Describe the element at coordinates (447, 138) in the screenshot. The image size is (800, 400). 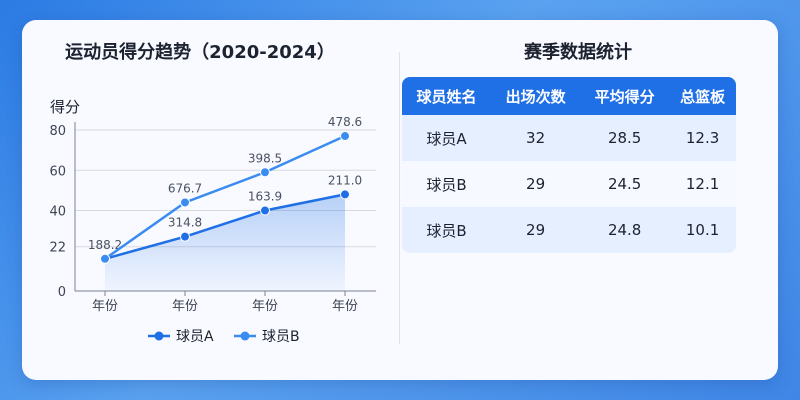
I see `cell-player-name: 球员A` at that location.